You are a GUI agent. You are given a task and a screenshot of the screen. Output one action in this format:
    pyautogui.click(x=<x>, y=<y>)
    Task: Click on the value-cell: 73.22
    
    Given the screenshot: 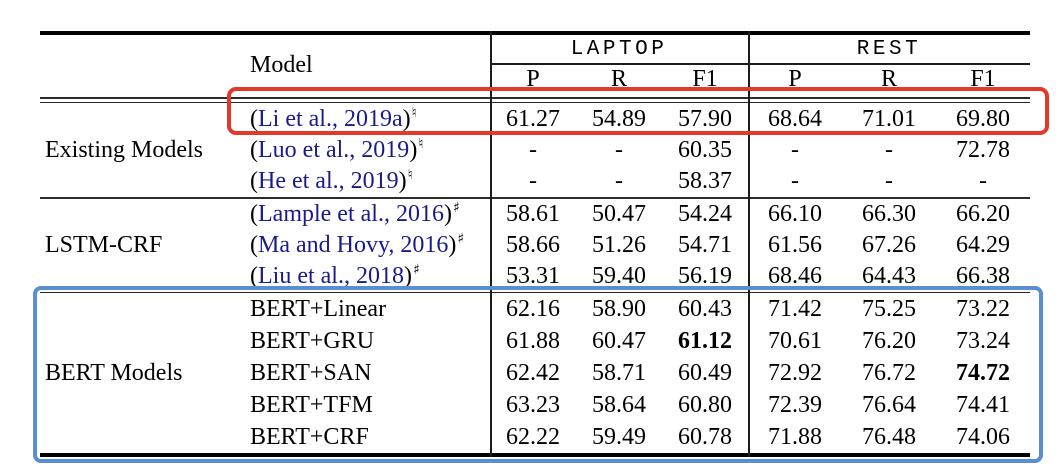 What is the action you would take?
    pyautogui.click(x=983, y=309)
    